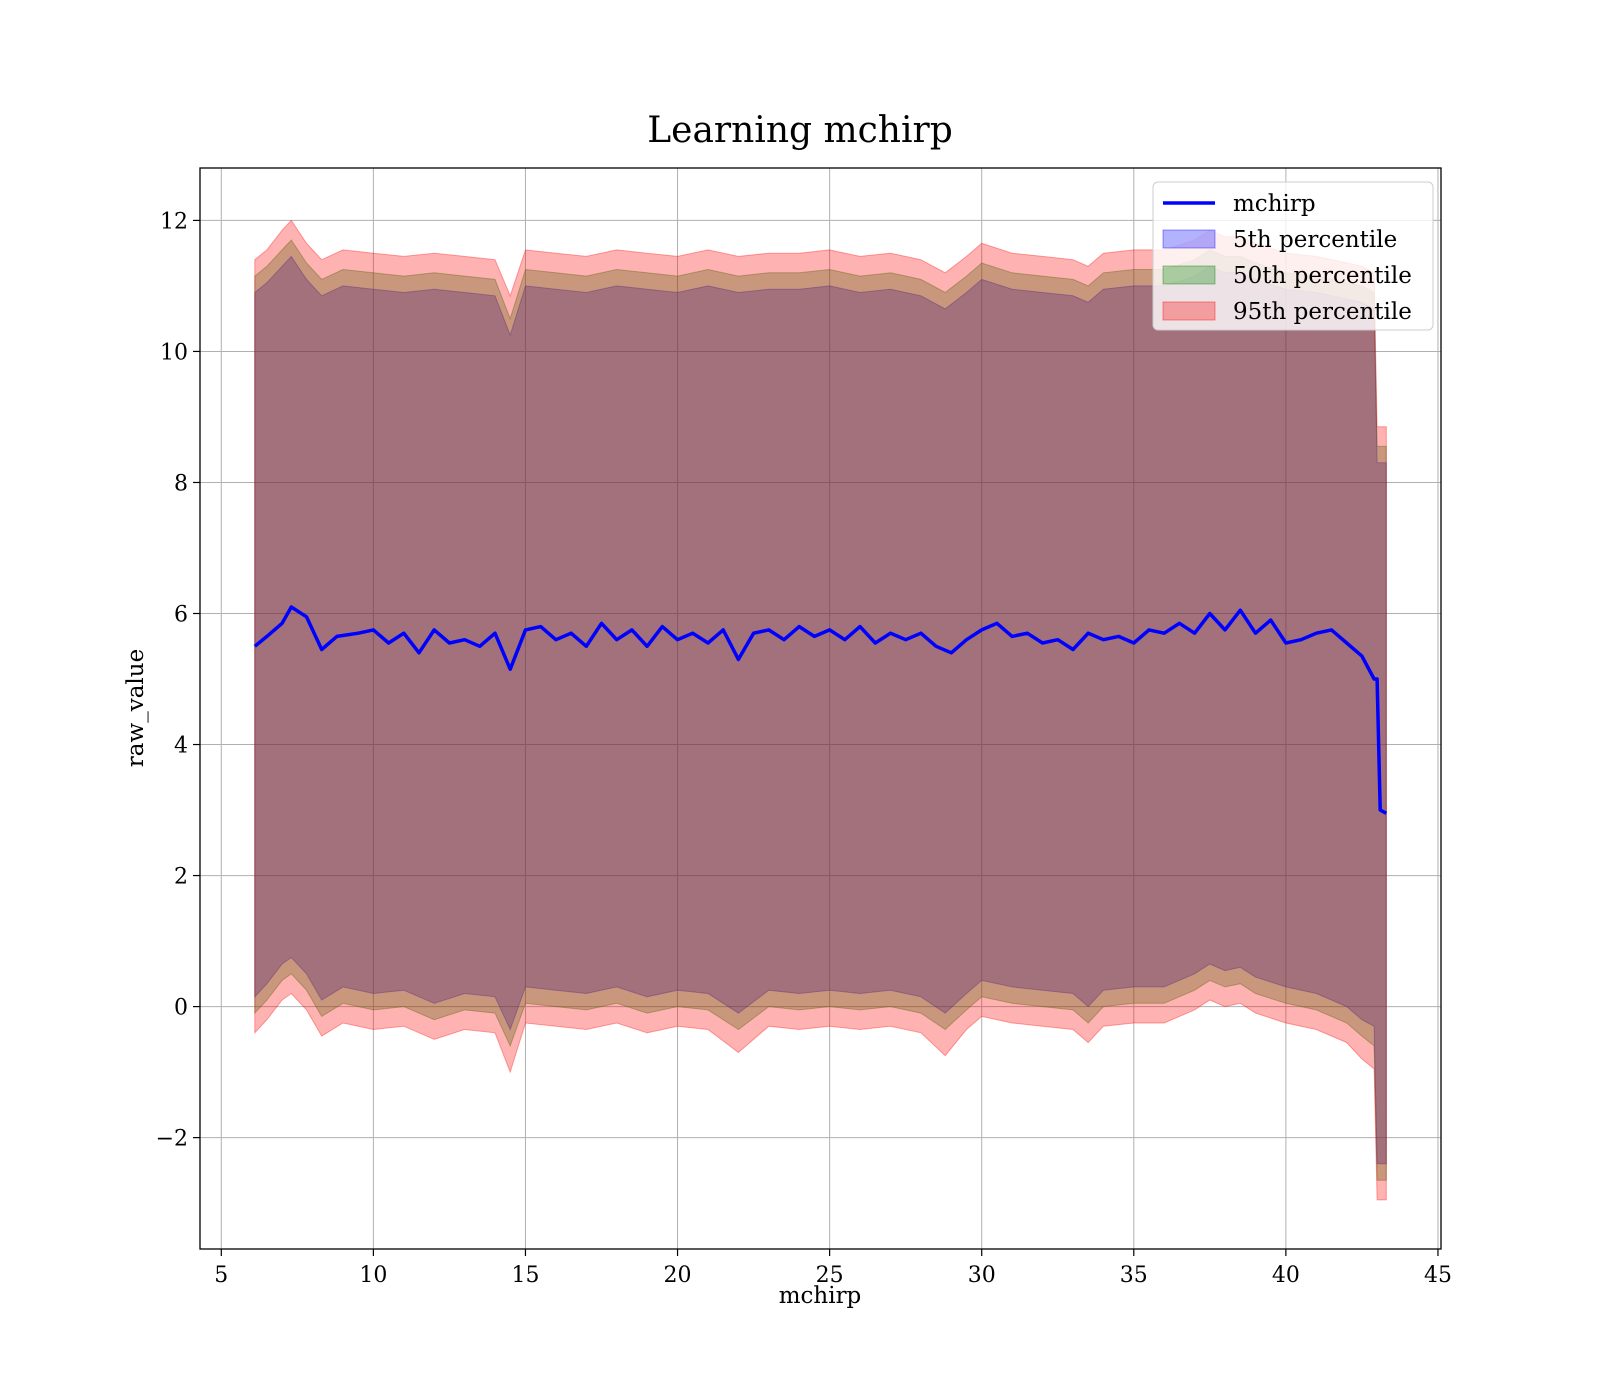 The width and height of the screenshot is (1600, 1400). Describe the element at coordinates (1315, 240) in the screenshot. I see `legend-label: 5th percentile` at that location.